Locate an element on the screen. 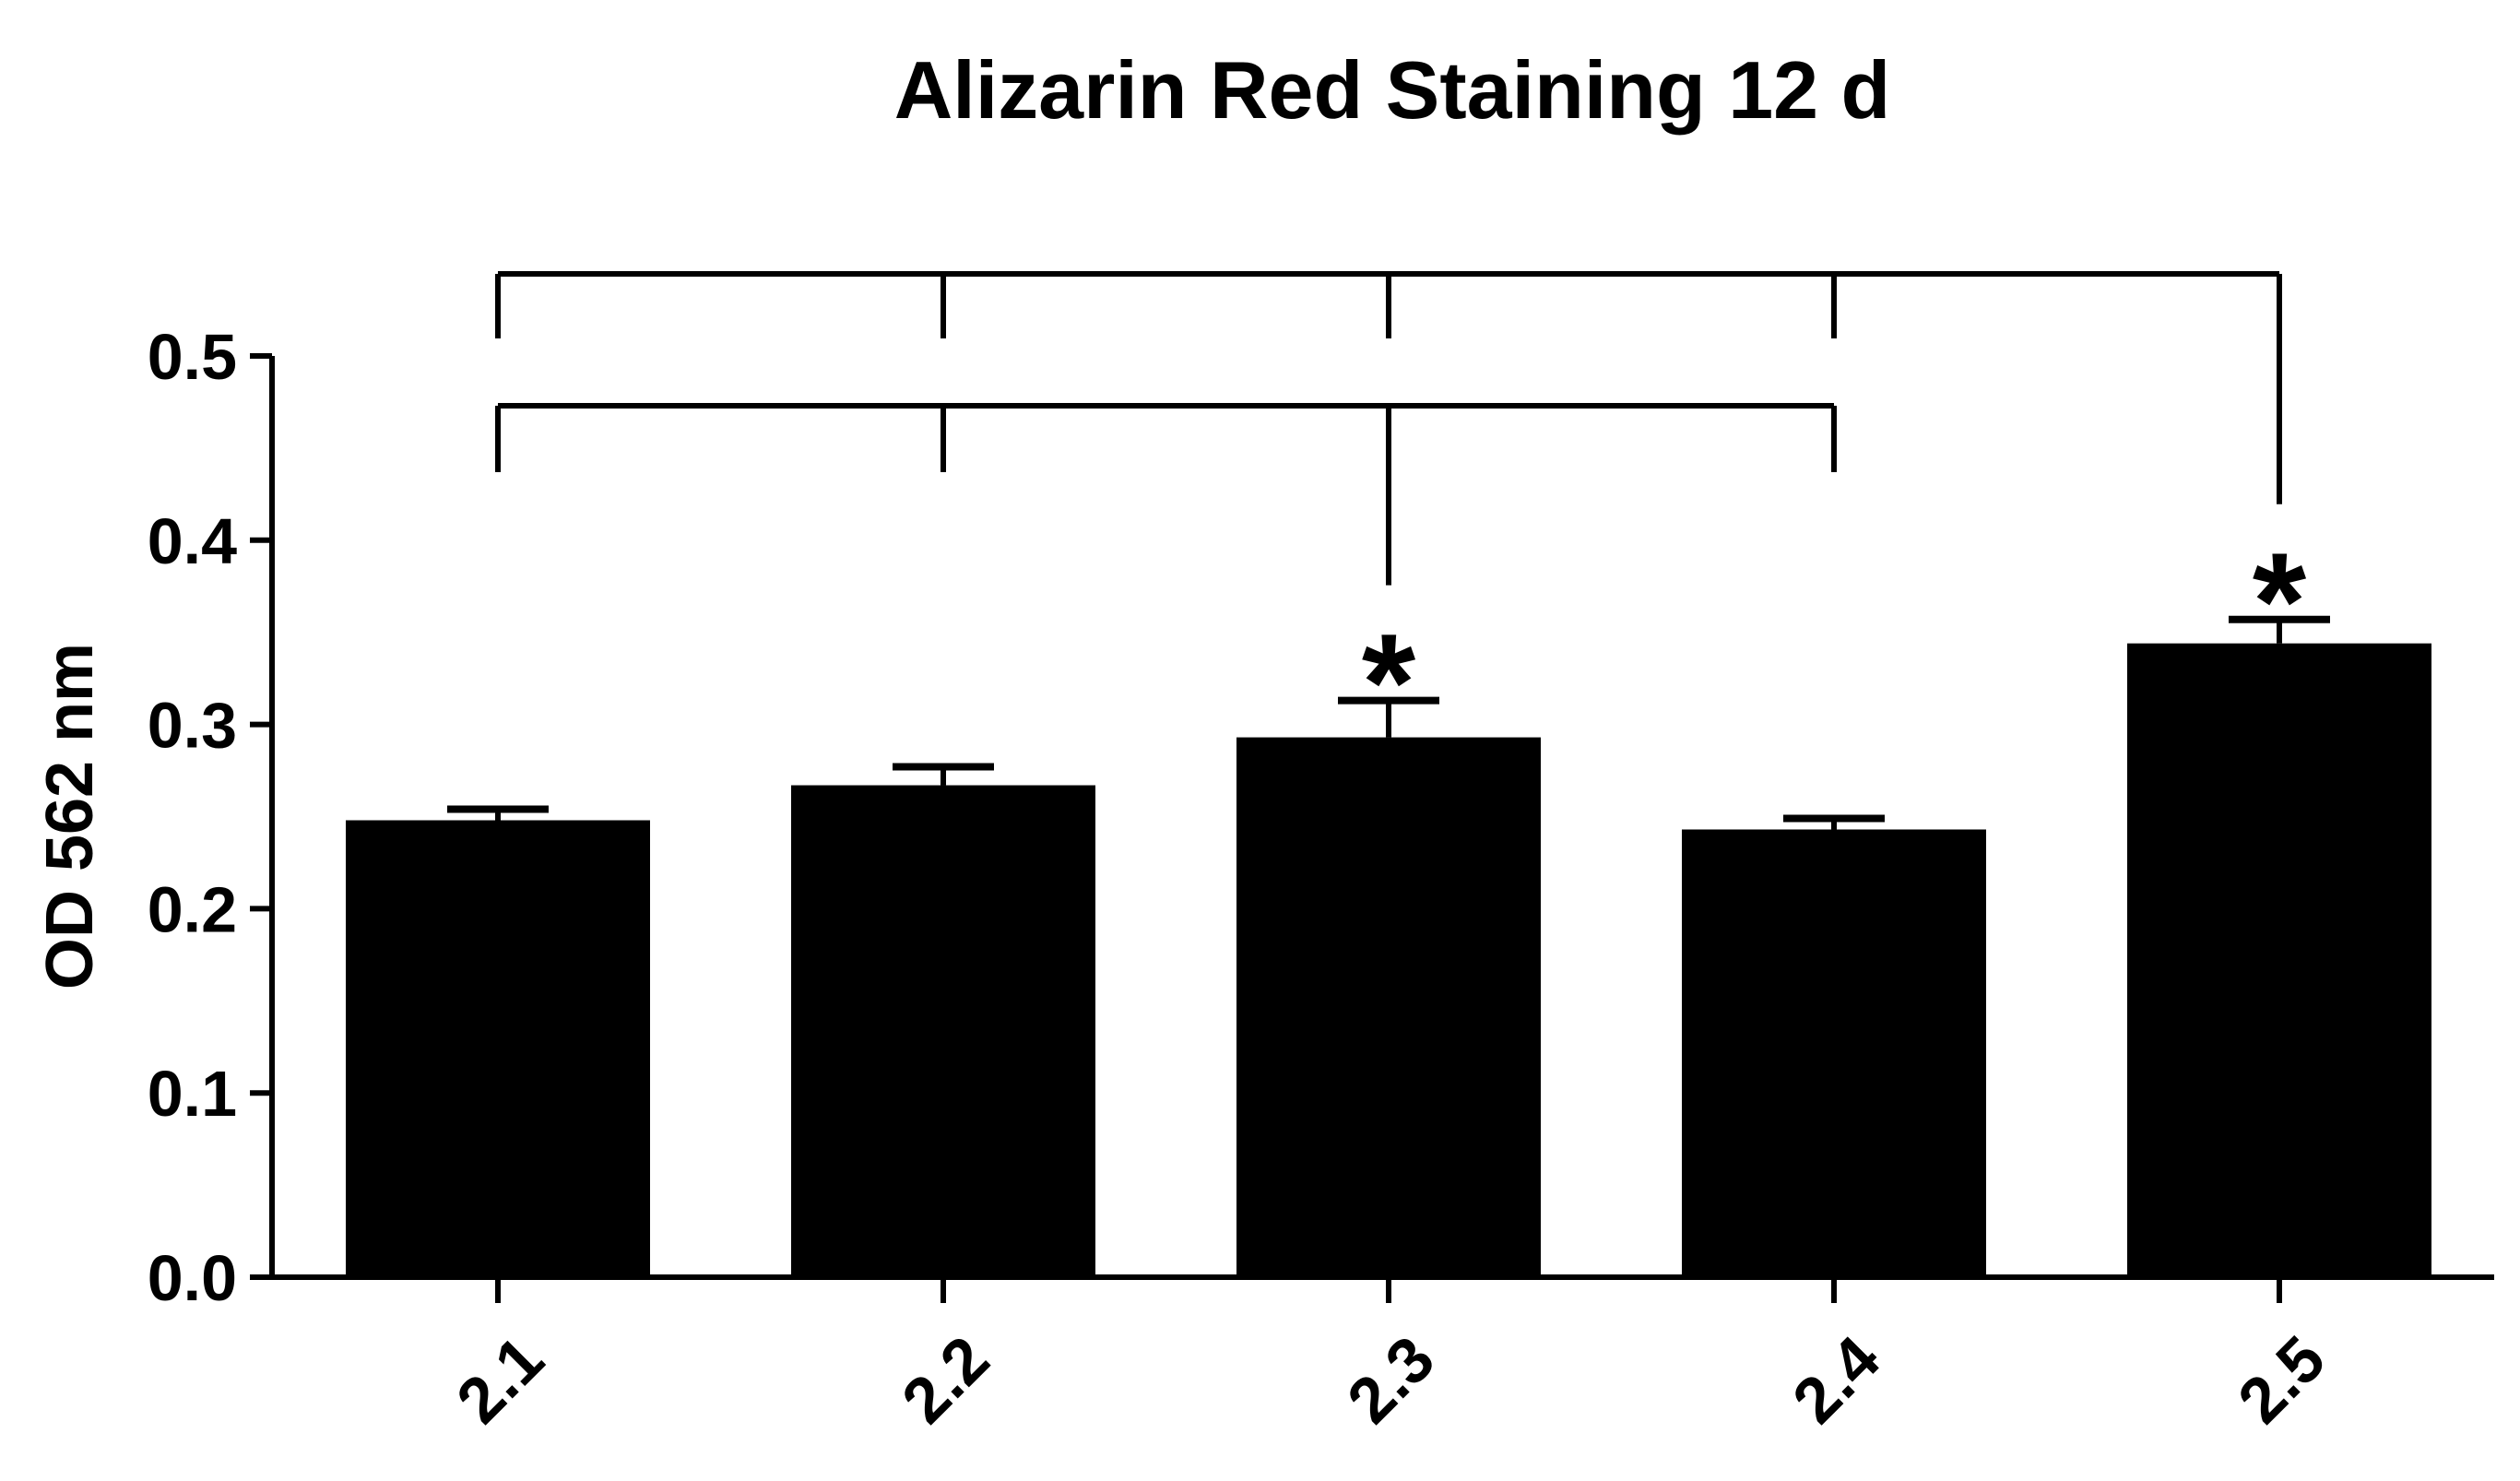 This screenshot has height=1481, width=2520. y-axis-ticks: 0.0 0.1 0.2 0.3 0.4 0.5 is located at coordinates (210, 817).